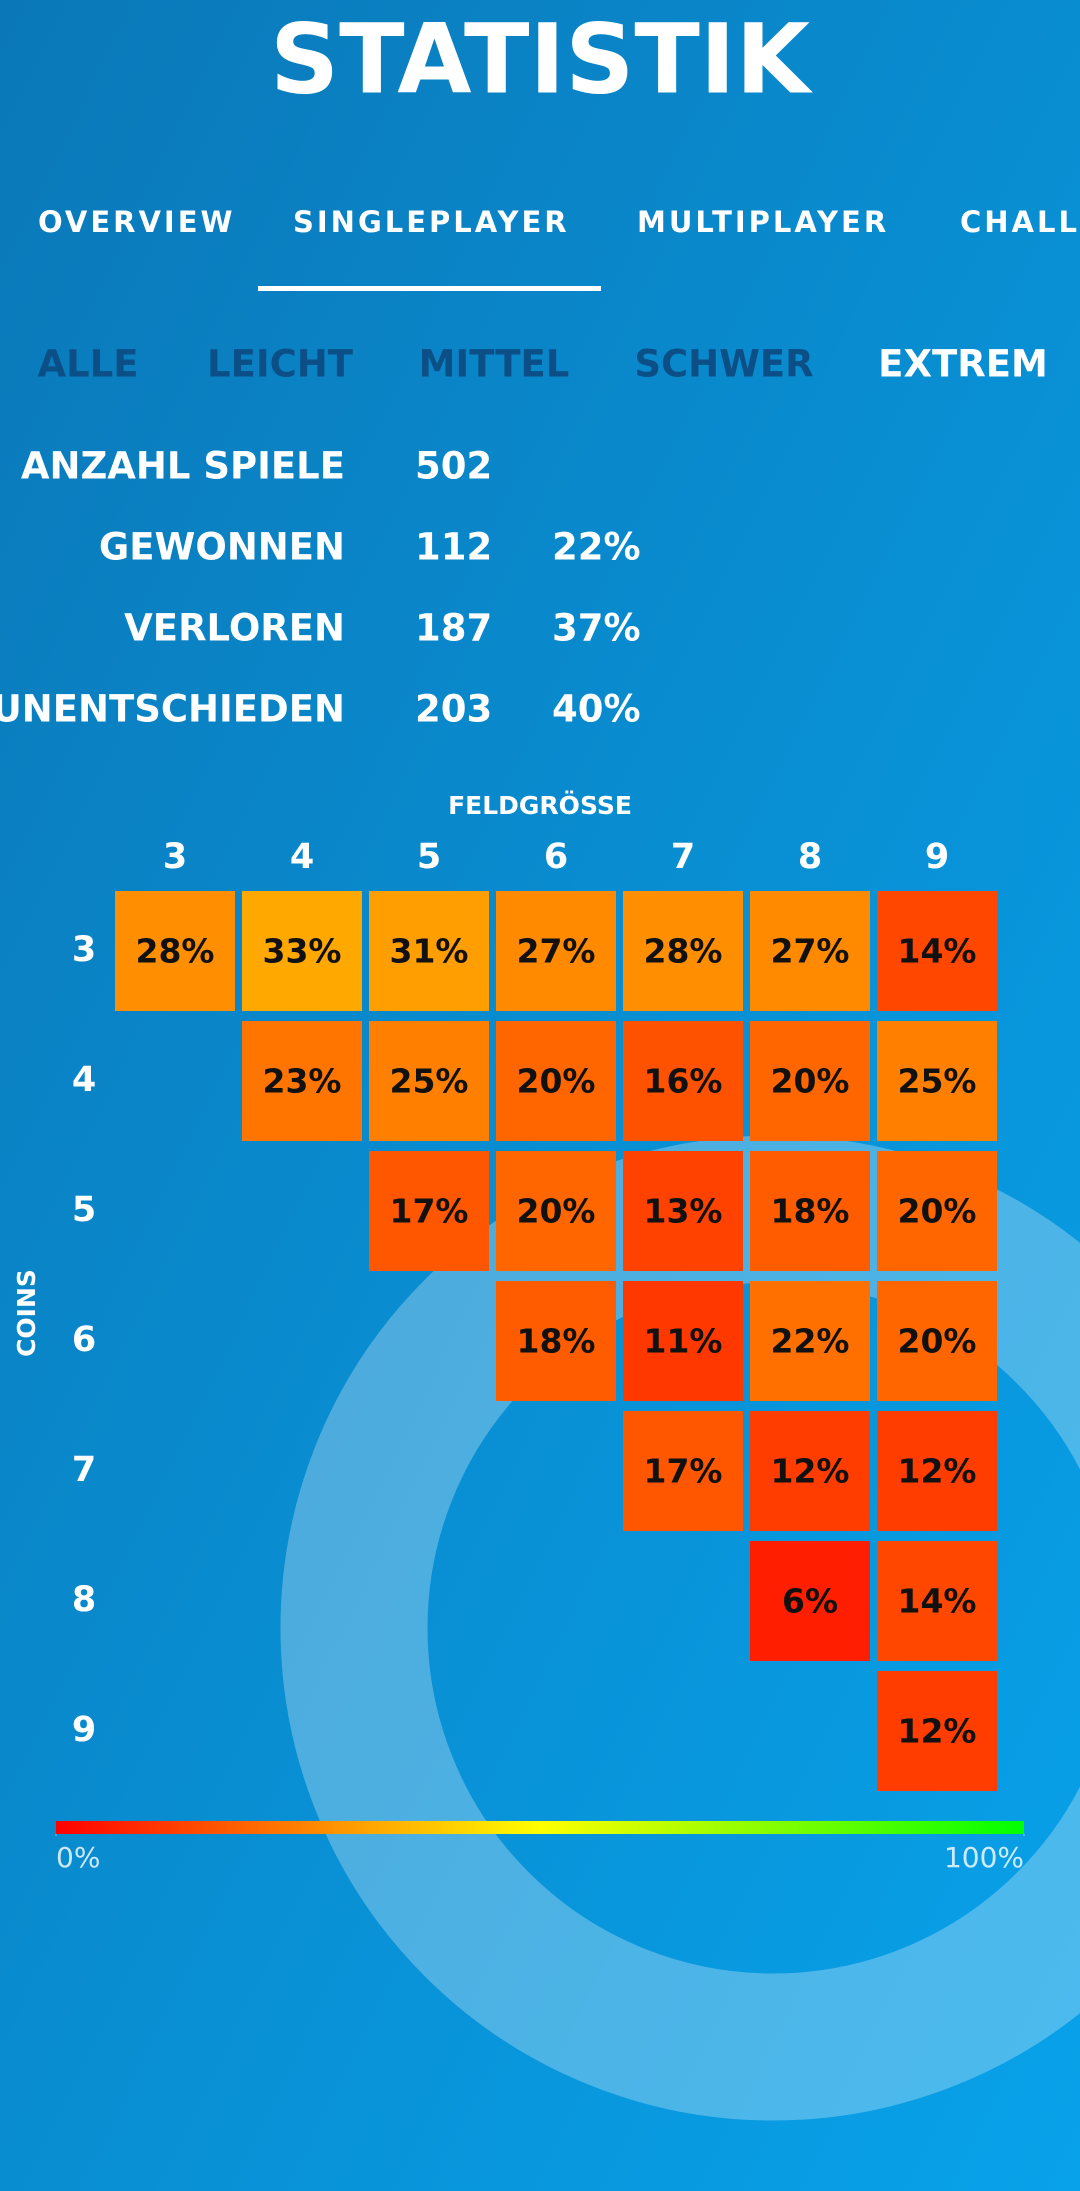  What do you see at coordinates (172, 709) in the screenshot?
I see `stat-label: UNENTSCHIEDEN` at bounding box center [172, 709].